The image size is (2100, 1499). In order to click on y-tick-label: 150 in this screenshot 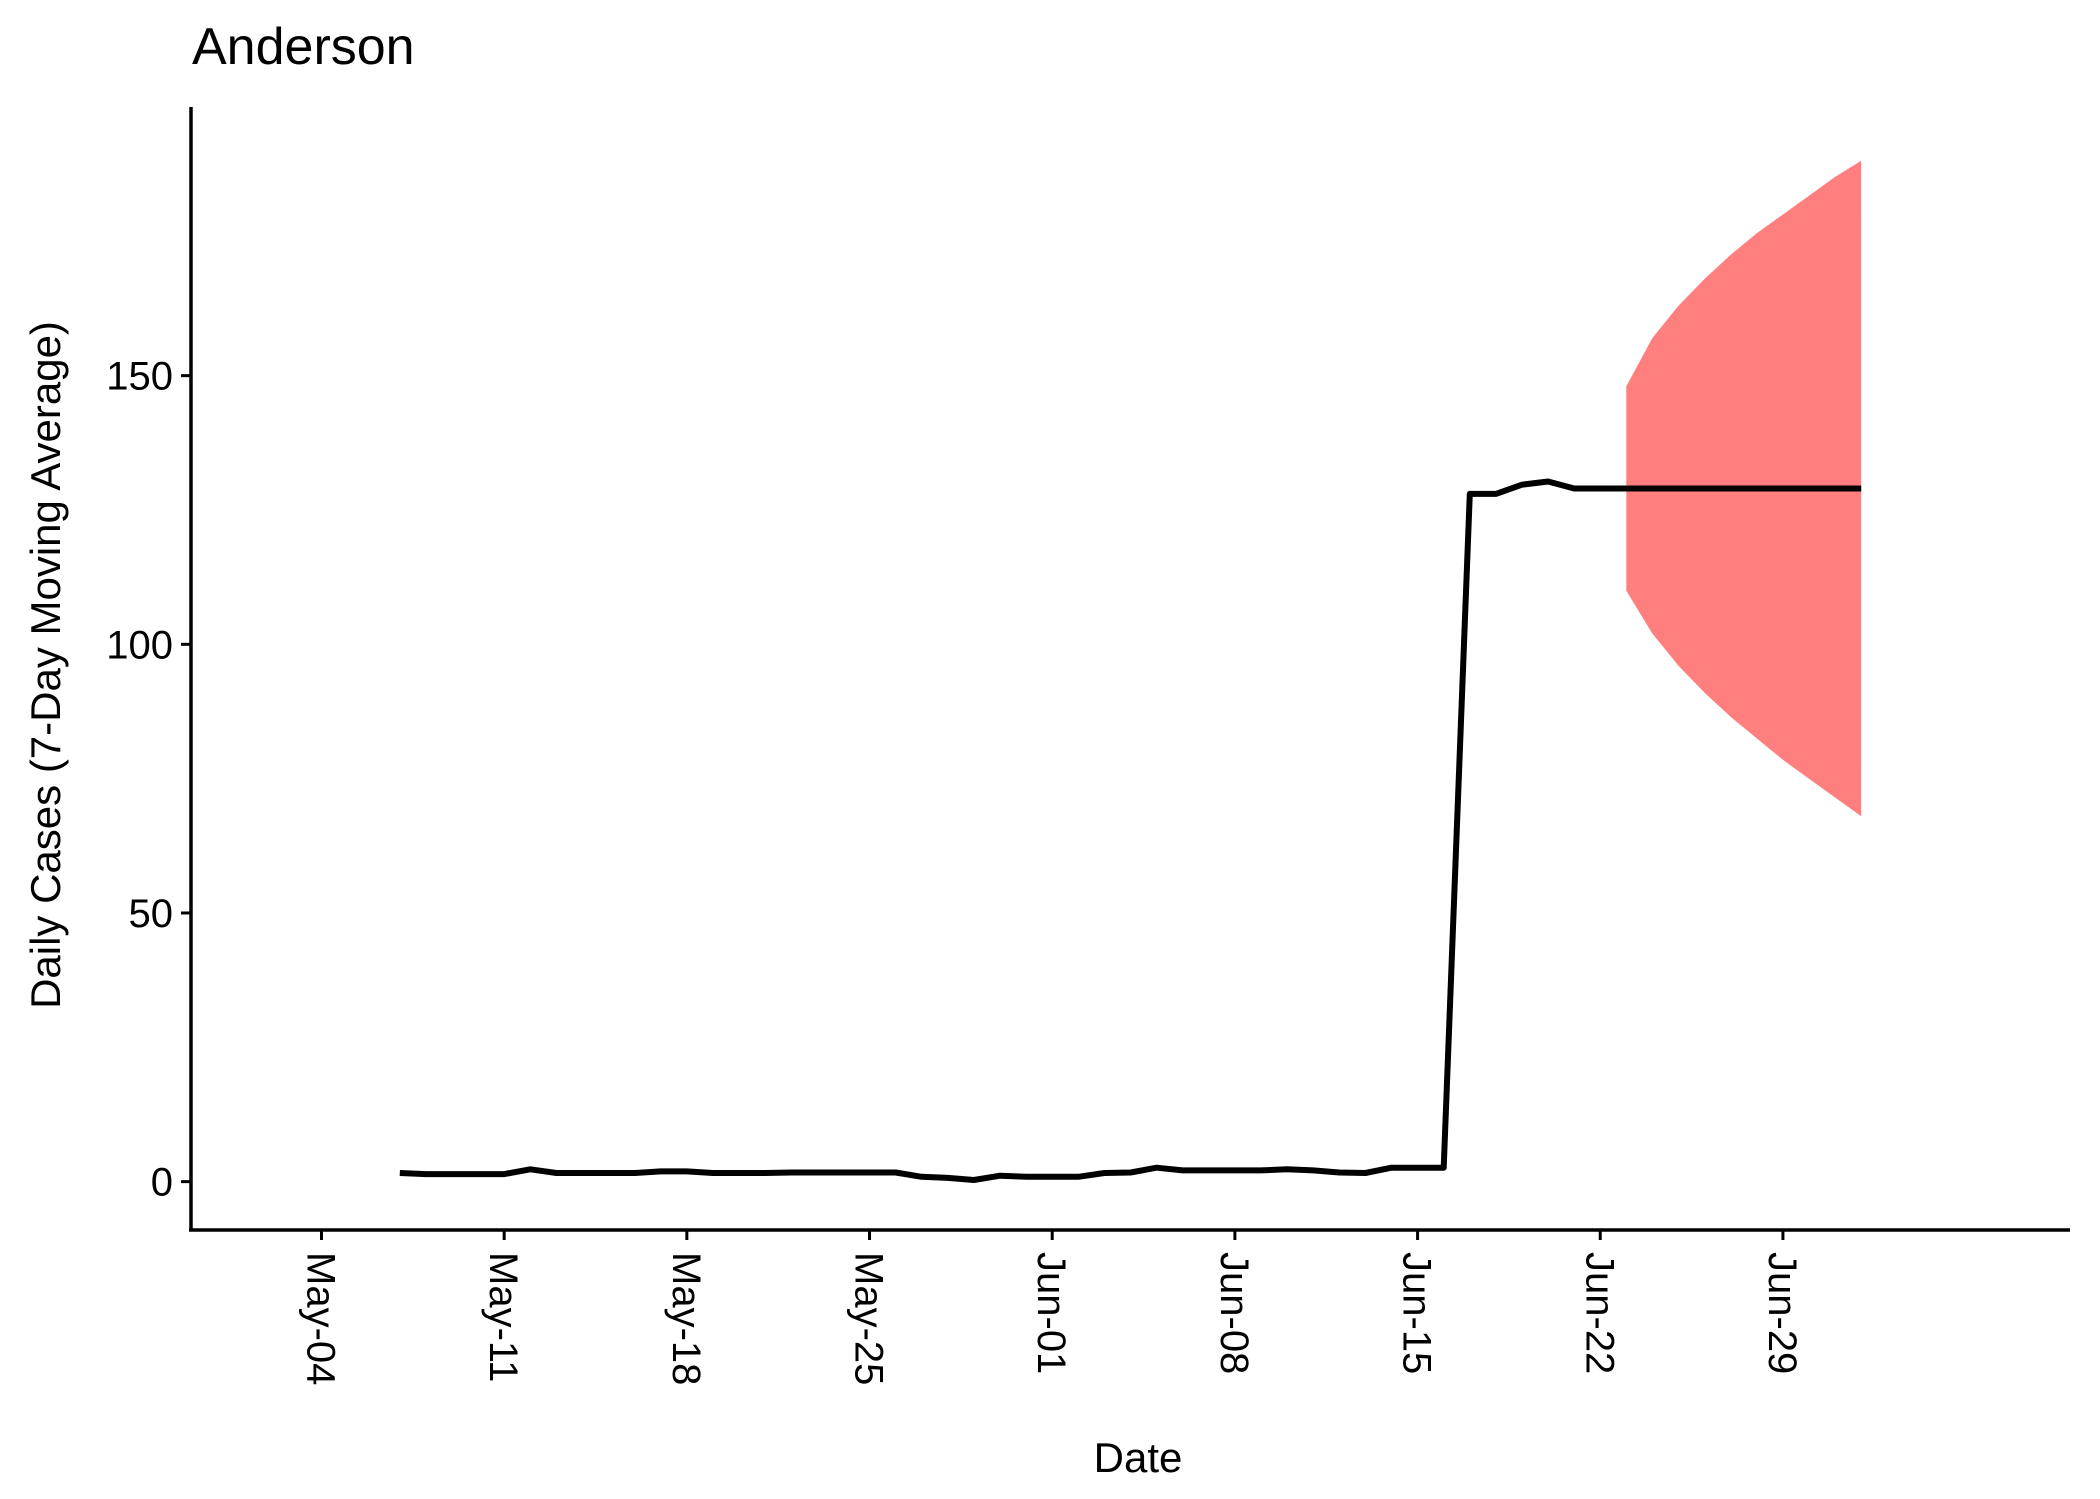, I will do `click(139, 377)`.